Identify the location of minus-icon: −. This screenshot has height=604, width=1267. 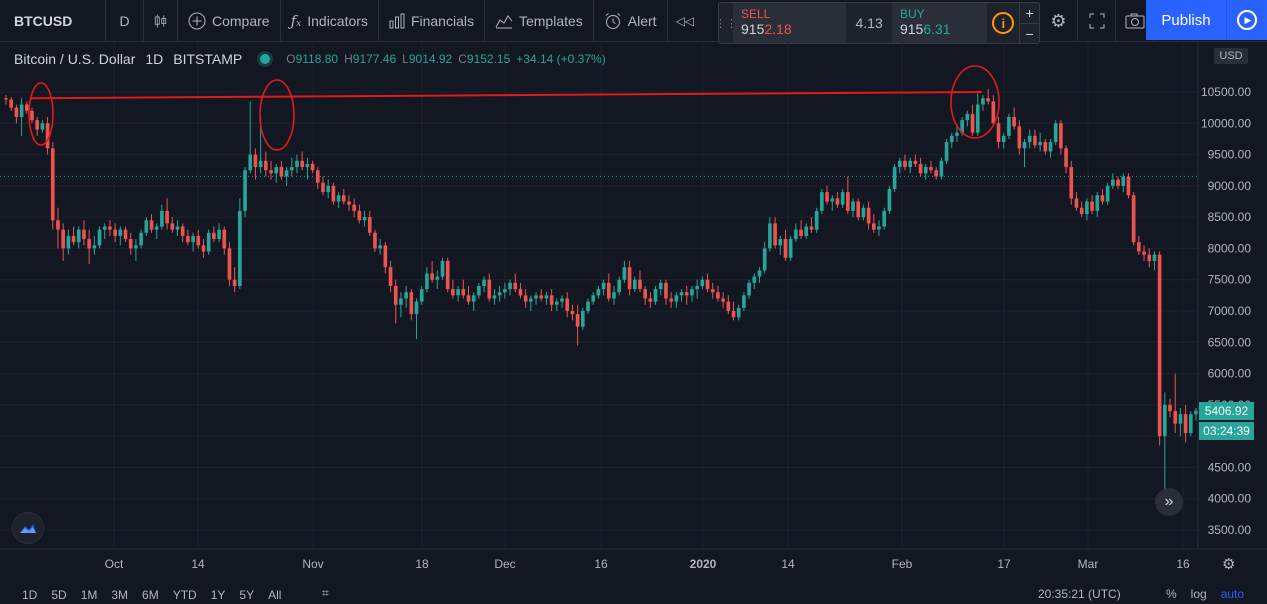
(1029, 33).